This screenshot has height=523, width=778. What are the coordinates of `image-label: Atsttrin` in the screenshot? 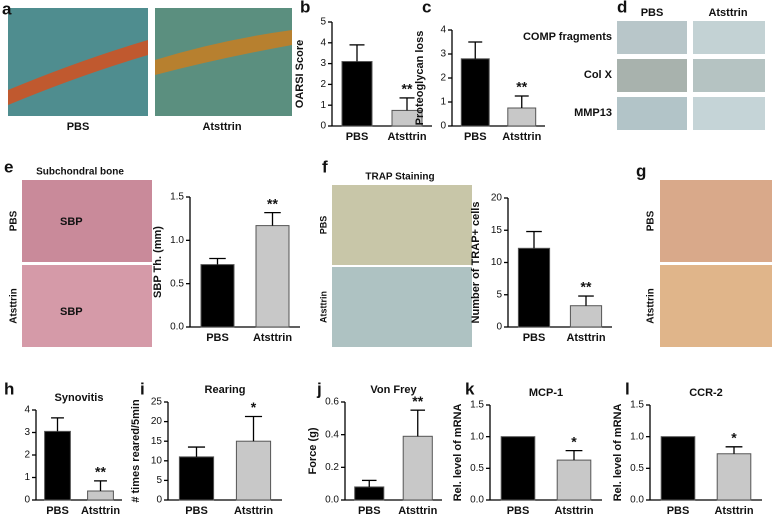 It's located at (221, 127).